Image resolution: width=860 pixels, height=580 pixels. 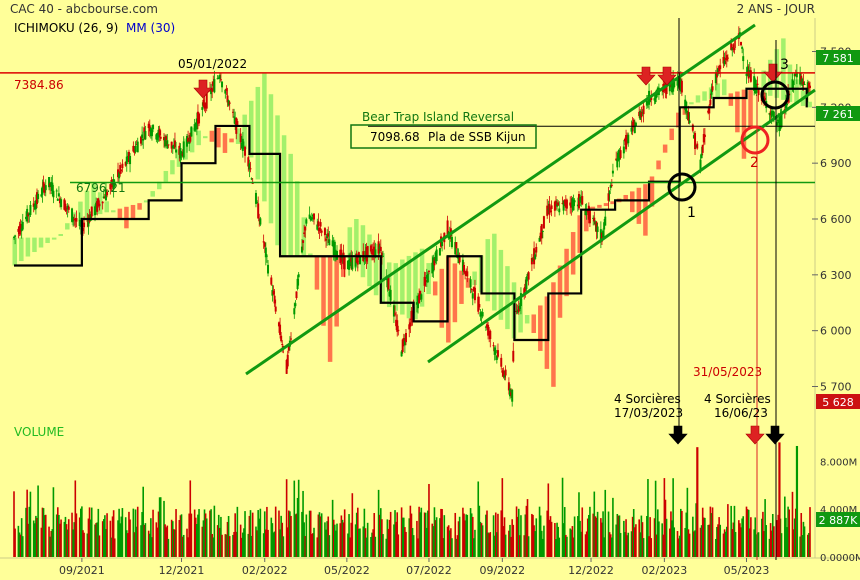 I want to click on x-tick-label: 12/2021, so click(x=182, y=570).